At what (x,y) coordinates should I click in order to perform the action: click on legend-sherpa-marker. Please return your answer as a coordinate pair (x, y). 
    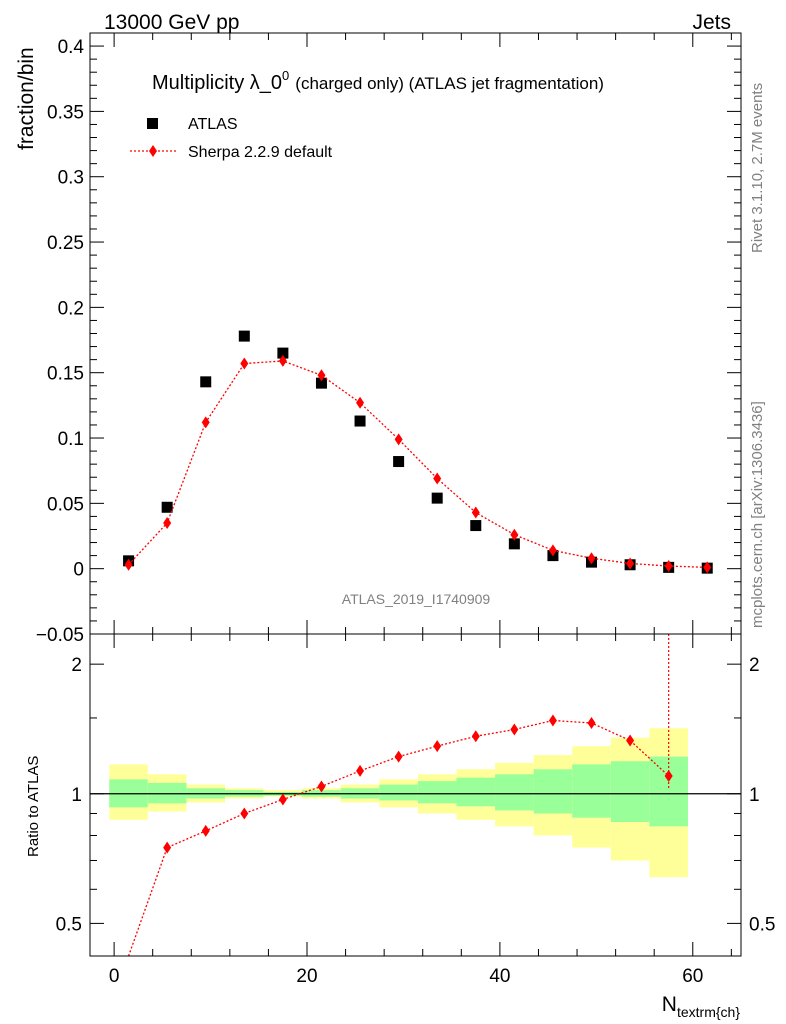
    Looking at the image, I should click on (153, 151).